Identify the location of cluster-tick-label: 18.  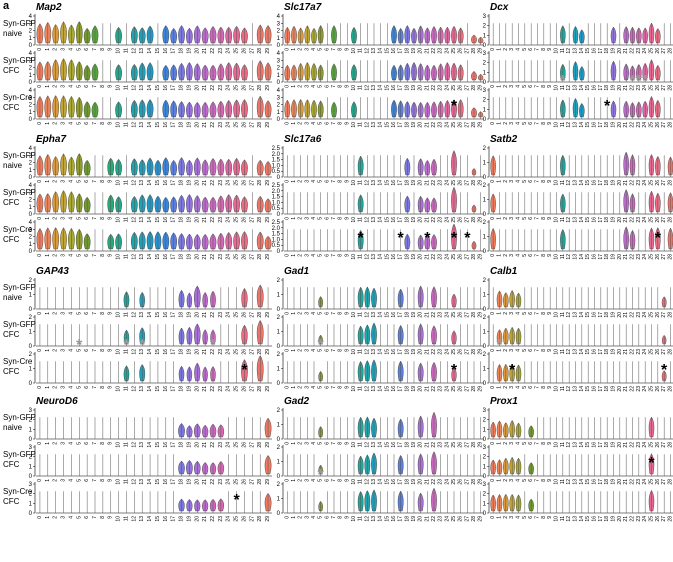
(407, 519).